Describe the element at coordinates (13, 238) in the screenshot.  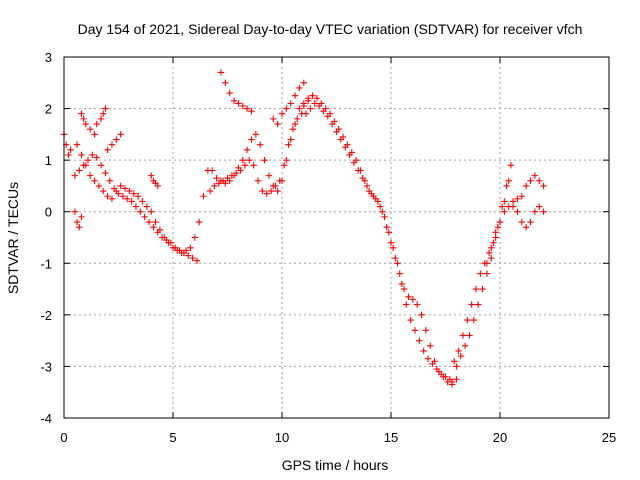
I see `y-axis-label: SDTVAR / TECUs` at that location.